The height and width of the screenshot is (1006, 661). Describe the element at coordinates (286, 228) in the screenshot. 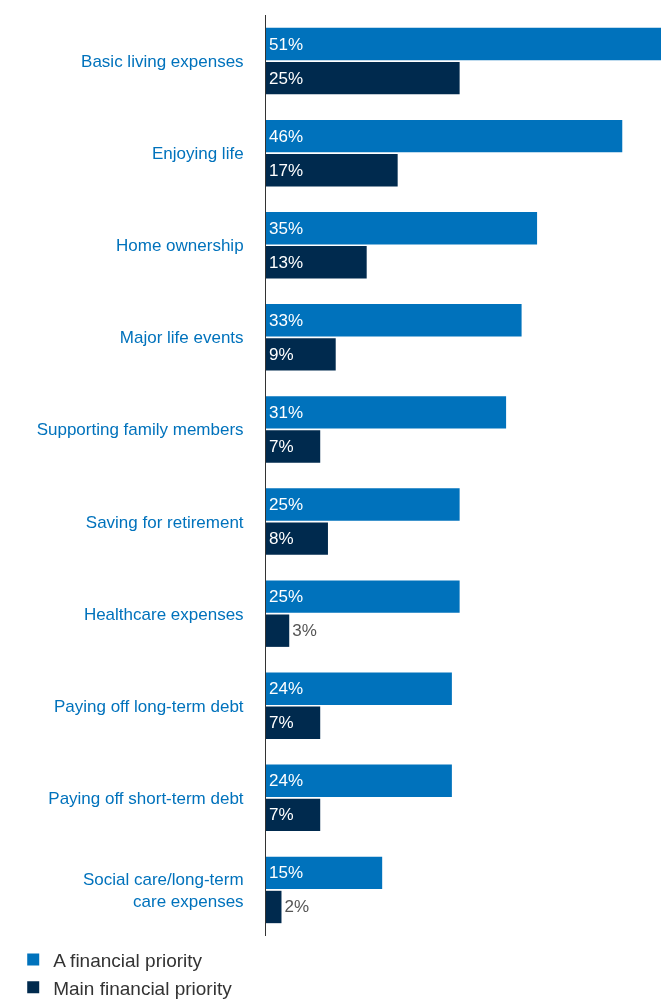

I see `data-label: 35%` at that location.